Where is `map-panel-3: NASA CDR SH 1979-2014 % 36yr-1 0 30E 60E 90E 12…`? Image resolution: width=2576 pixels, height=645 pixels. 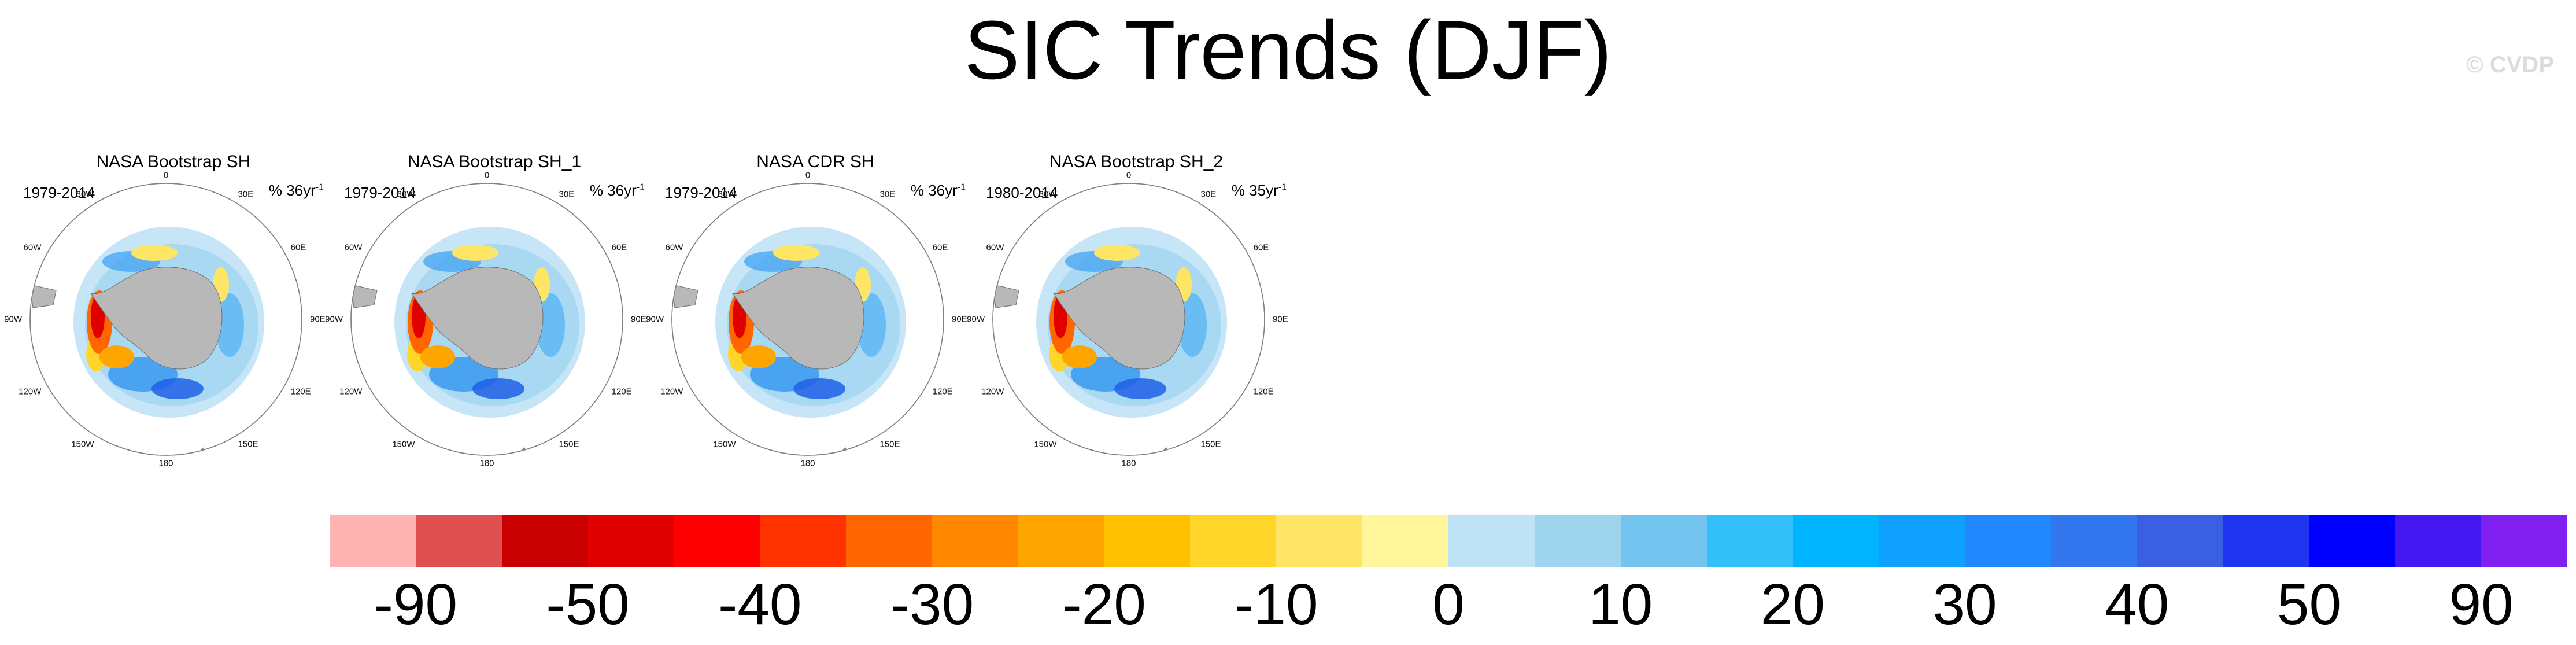 map-panel-3: NASA CDR SH 1979-2014 % 36yr-1 0 30E 60E 90E 12… is located at coordinates (806, 316).